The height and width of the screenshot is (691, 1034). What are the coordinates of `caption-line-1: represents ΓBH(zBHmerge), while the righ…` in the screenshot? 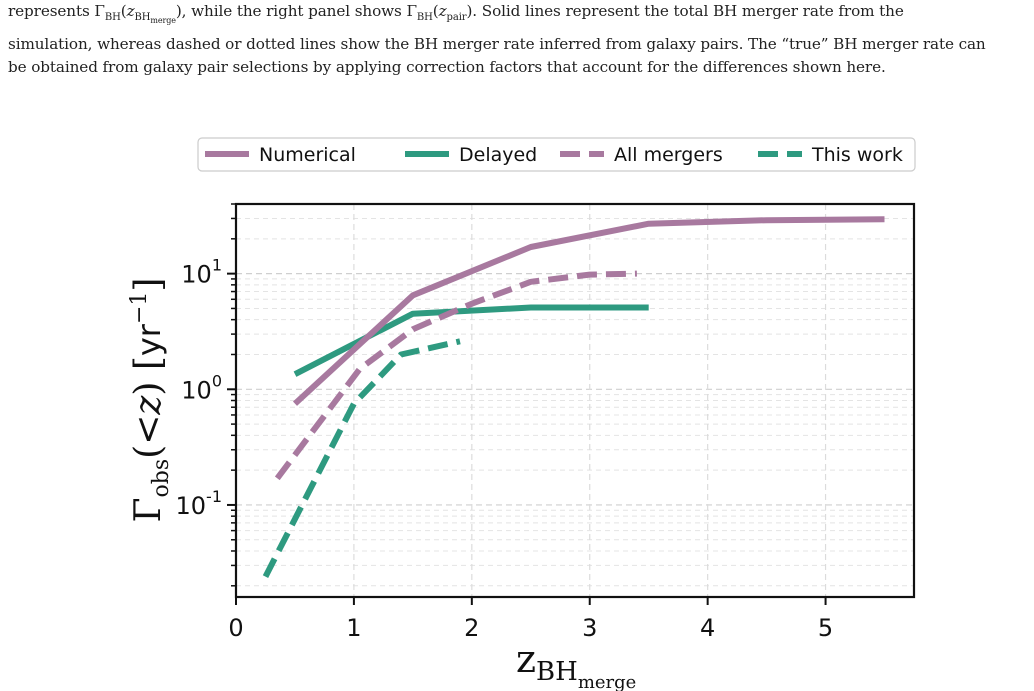 It's located at (456, 14).